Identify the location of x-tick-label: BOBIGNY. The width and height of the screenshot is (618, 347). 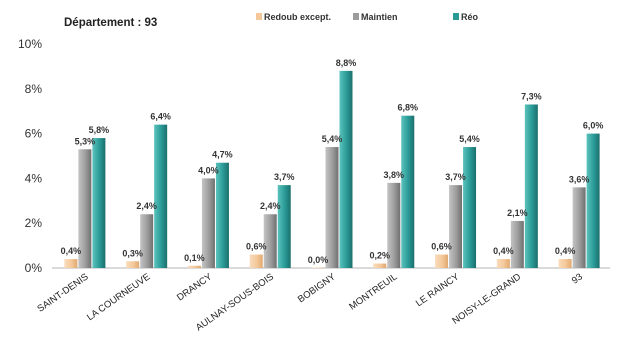
(317, 288).